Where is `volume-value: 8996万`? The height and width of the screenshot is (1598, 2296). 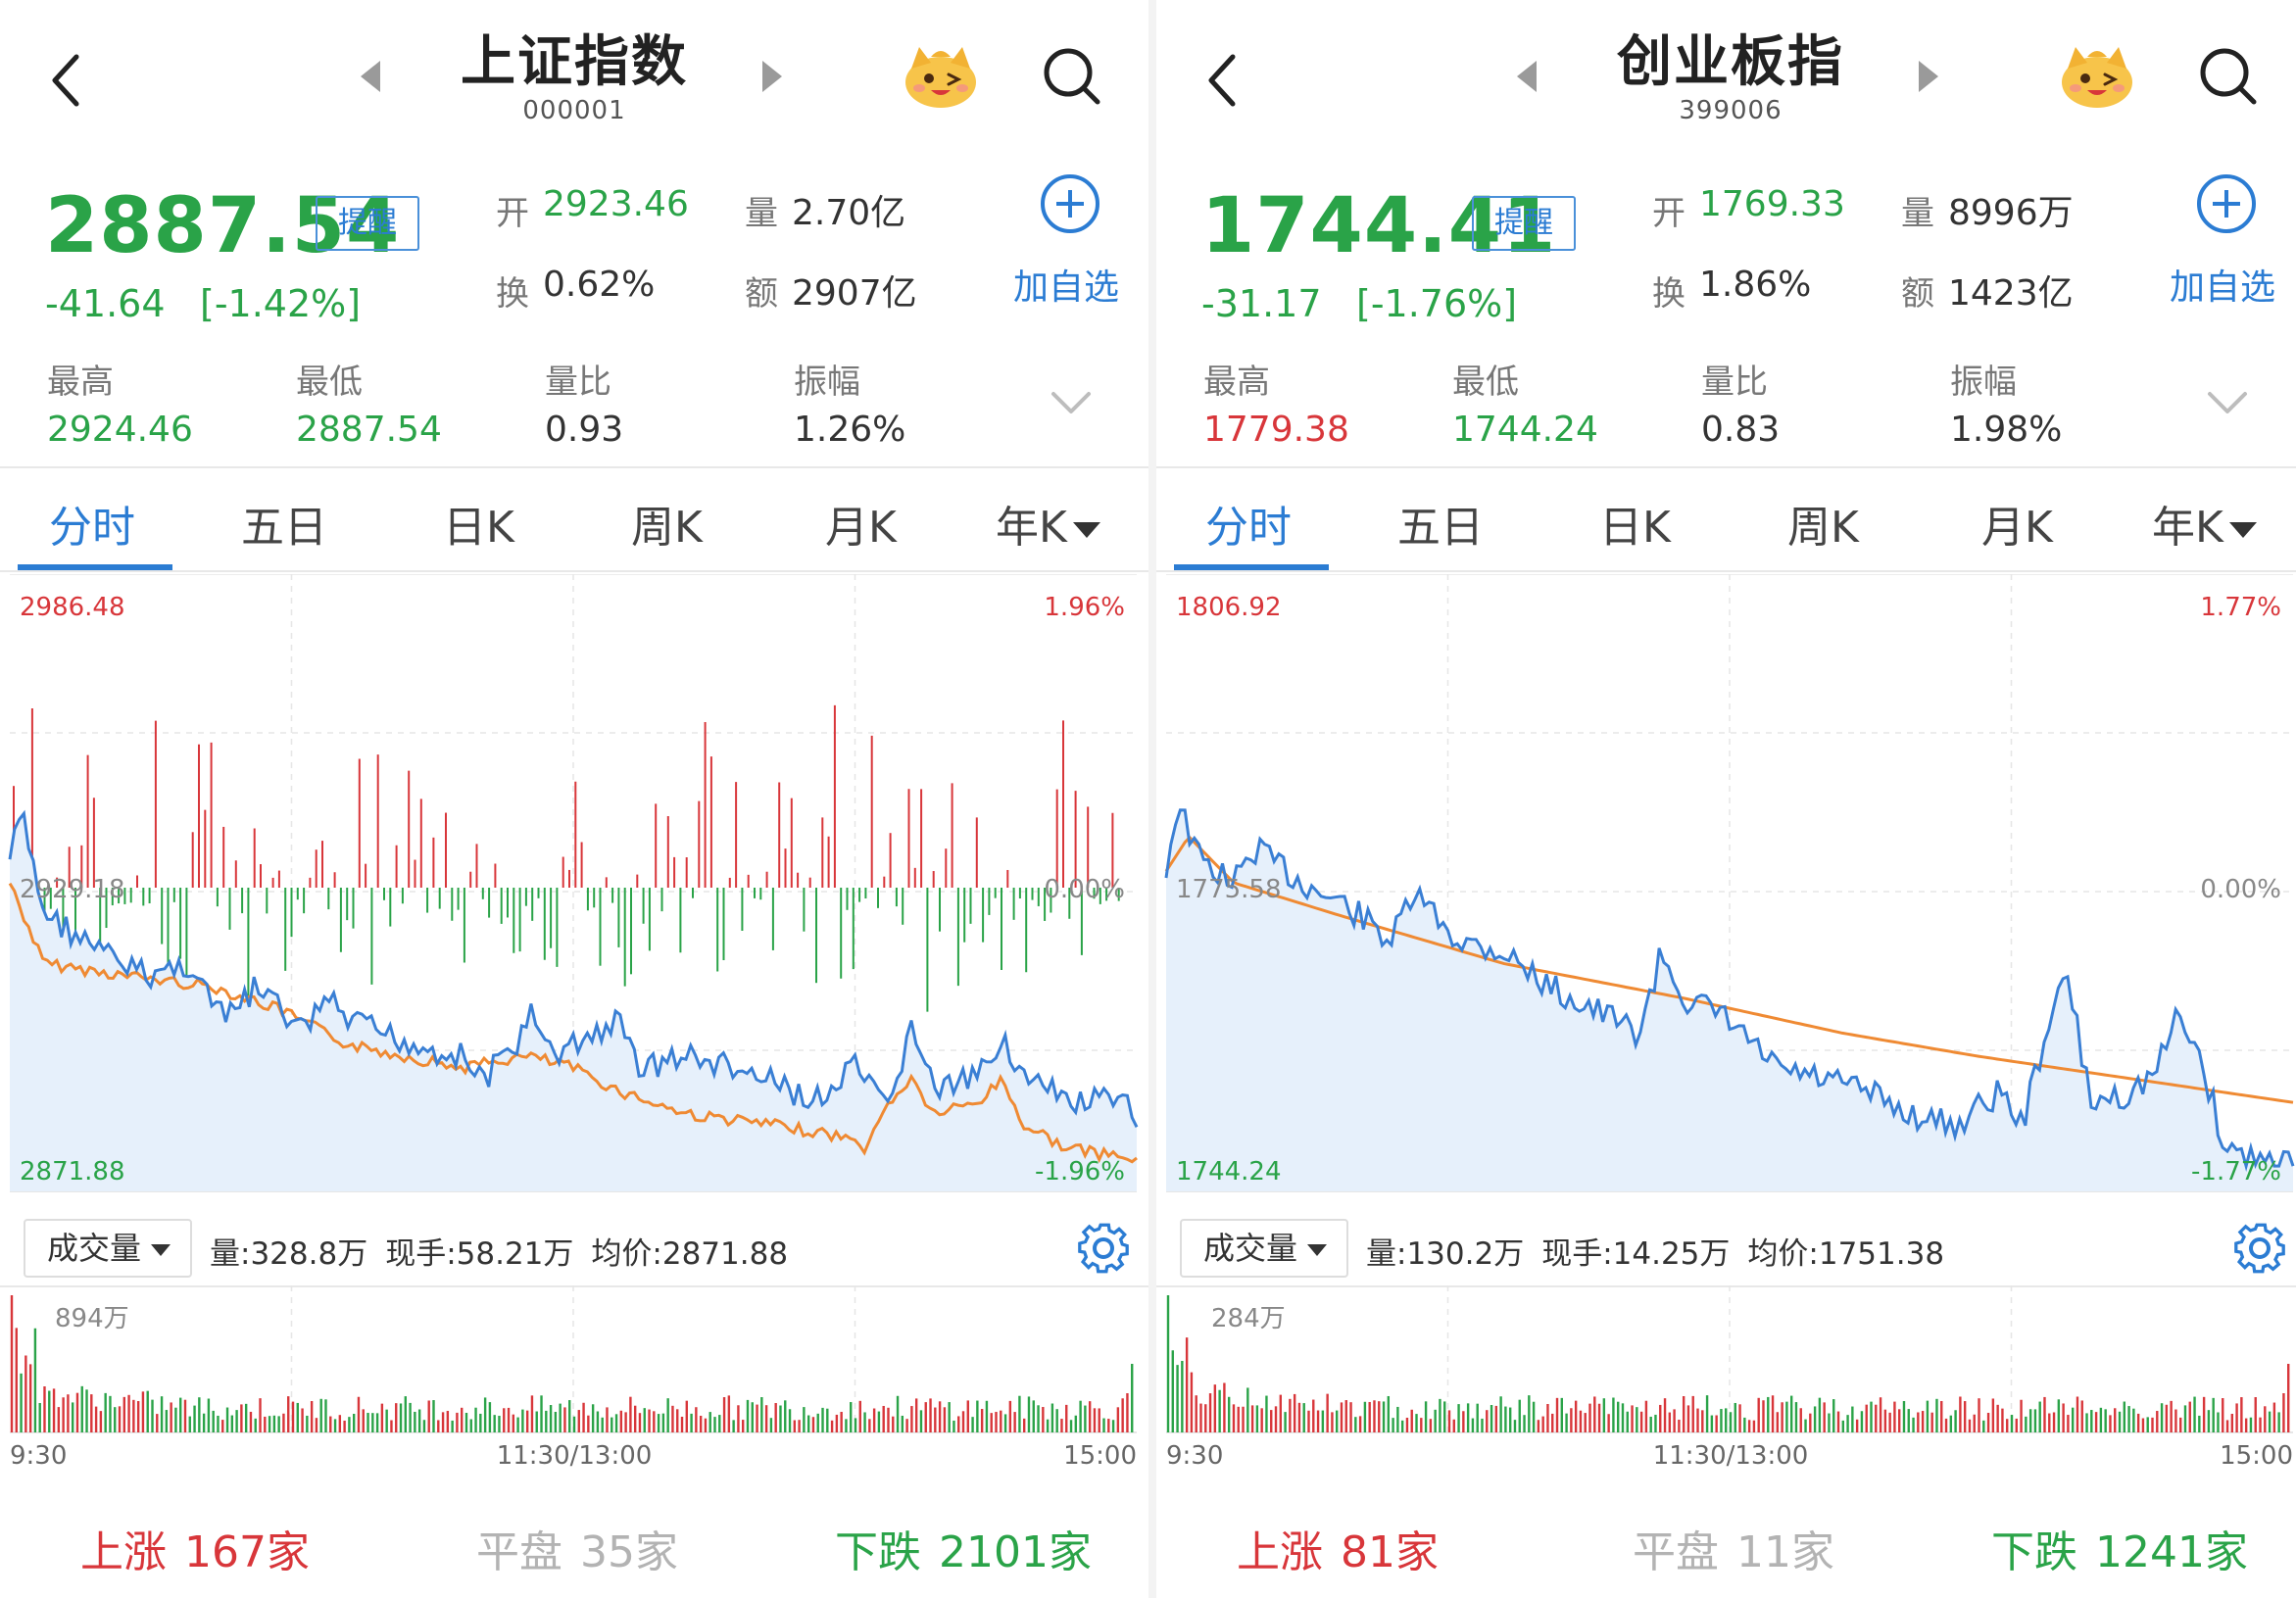 volume-value: 8996万 is located at coordinates (2011, 213).